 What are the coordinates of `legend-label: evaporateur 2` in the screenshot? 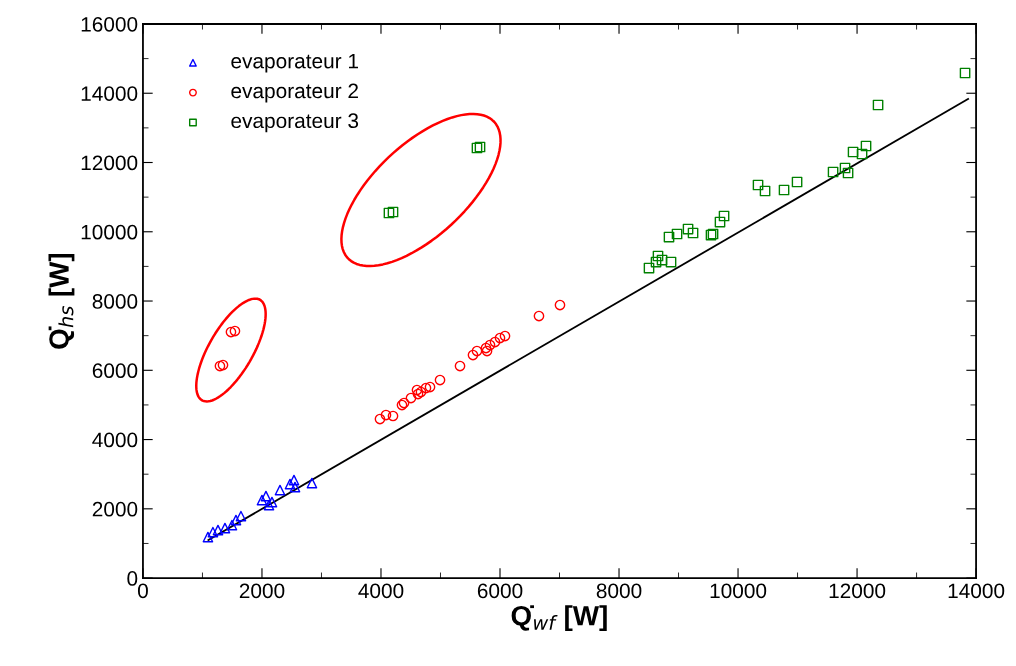 It's located at (294, 93).